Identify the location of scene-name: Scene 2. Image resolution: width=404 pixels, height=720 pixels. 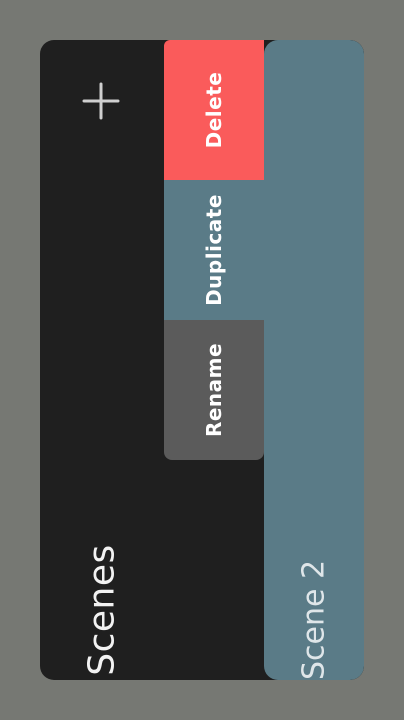
(314, 619).